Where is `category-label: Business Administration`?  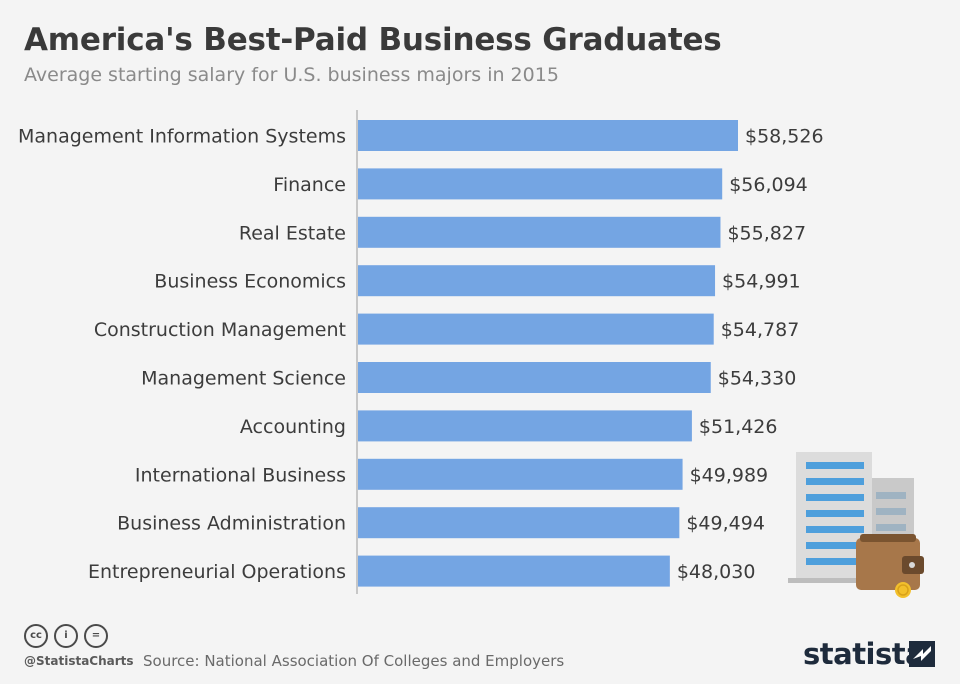
category-label: Business Administration is located at coordinates (231, 524).